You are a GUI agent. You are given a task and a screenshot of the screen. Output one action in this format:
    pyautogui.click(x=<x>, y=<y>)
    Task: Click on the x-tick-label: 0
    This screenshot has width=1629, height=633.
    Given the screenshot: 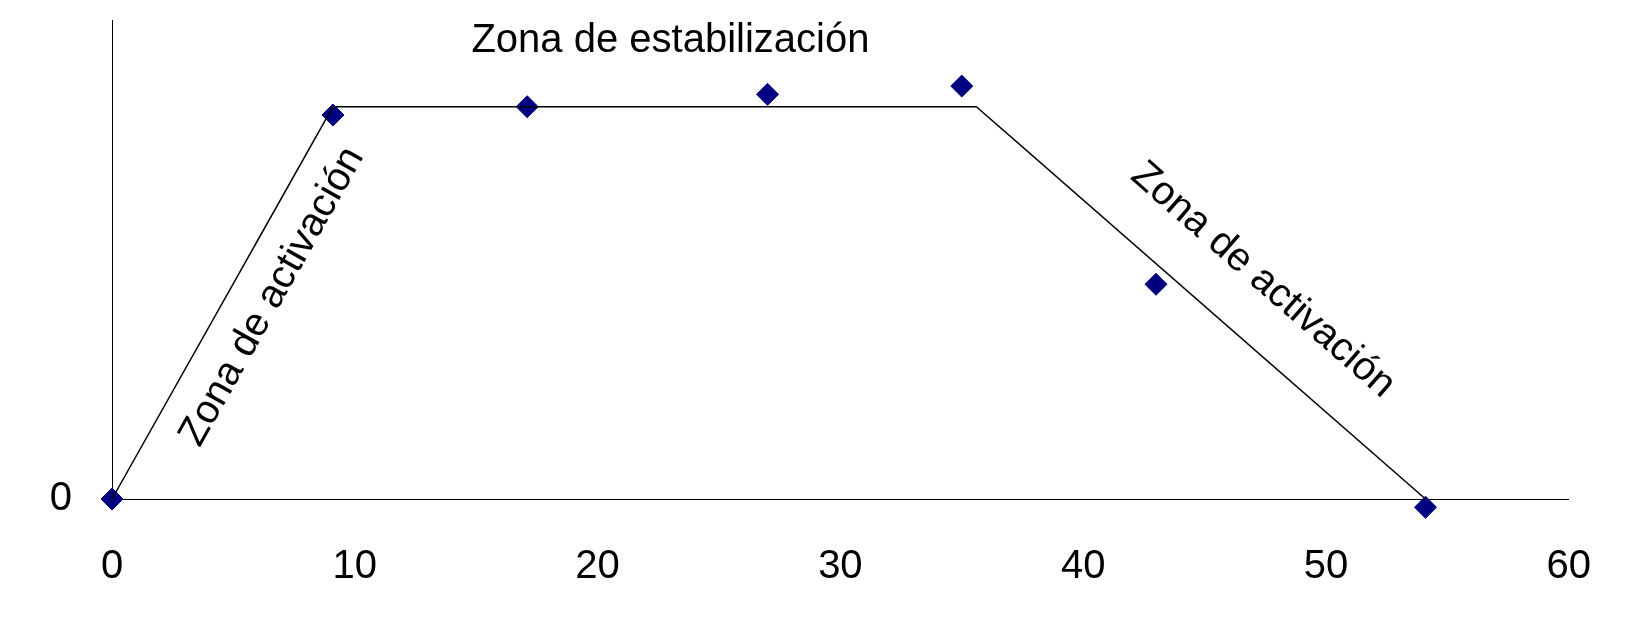 What is the action you would take?
    pyautogui.click(x=112, y=564)
    